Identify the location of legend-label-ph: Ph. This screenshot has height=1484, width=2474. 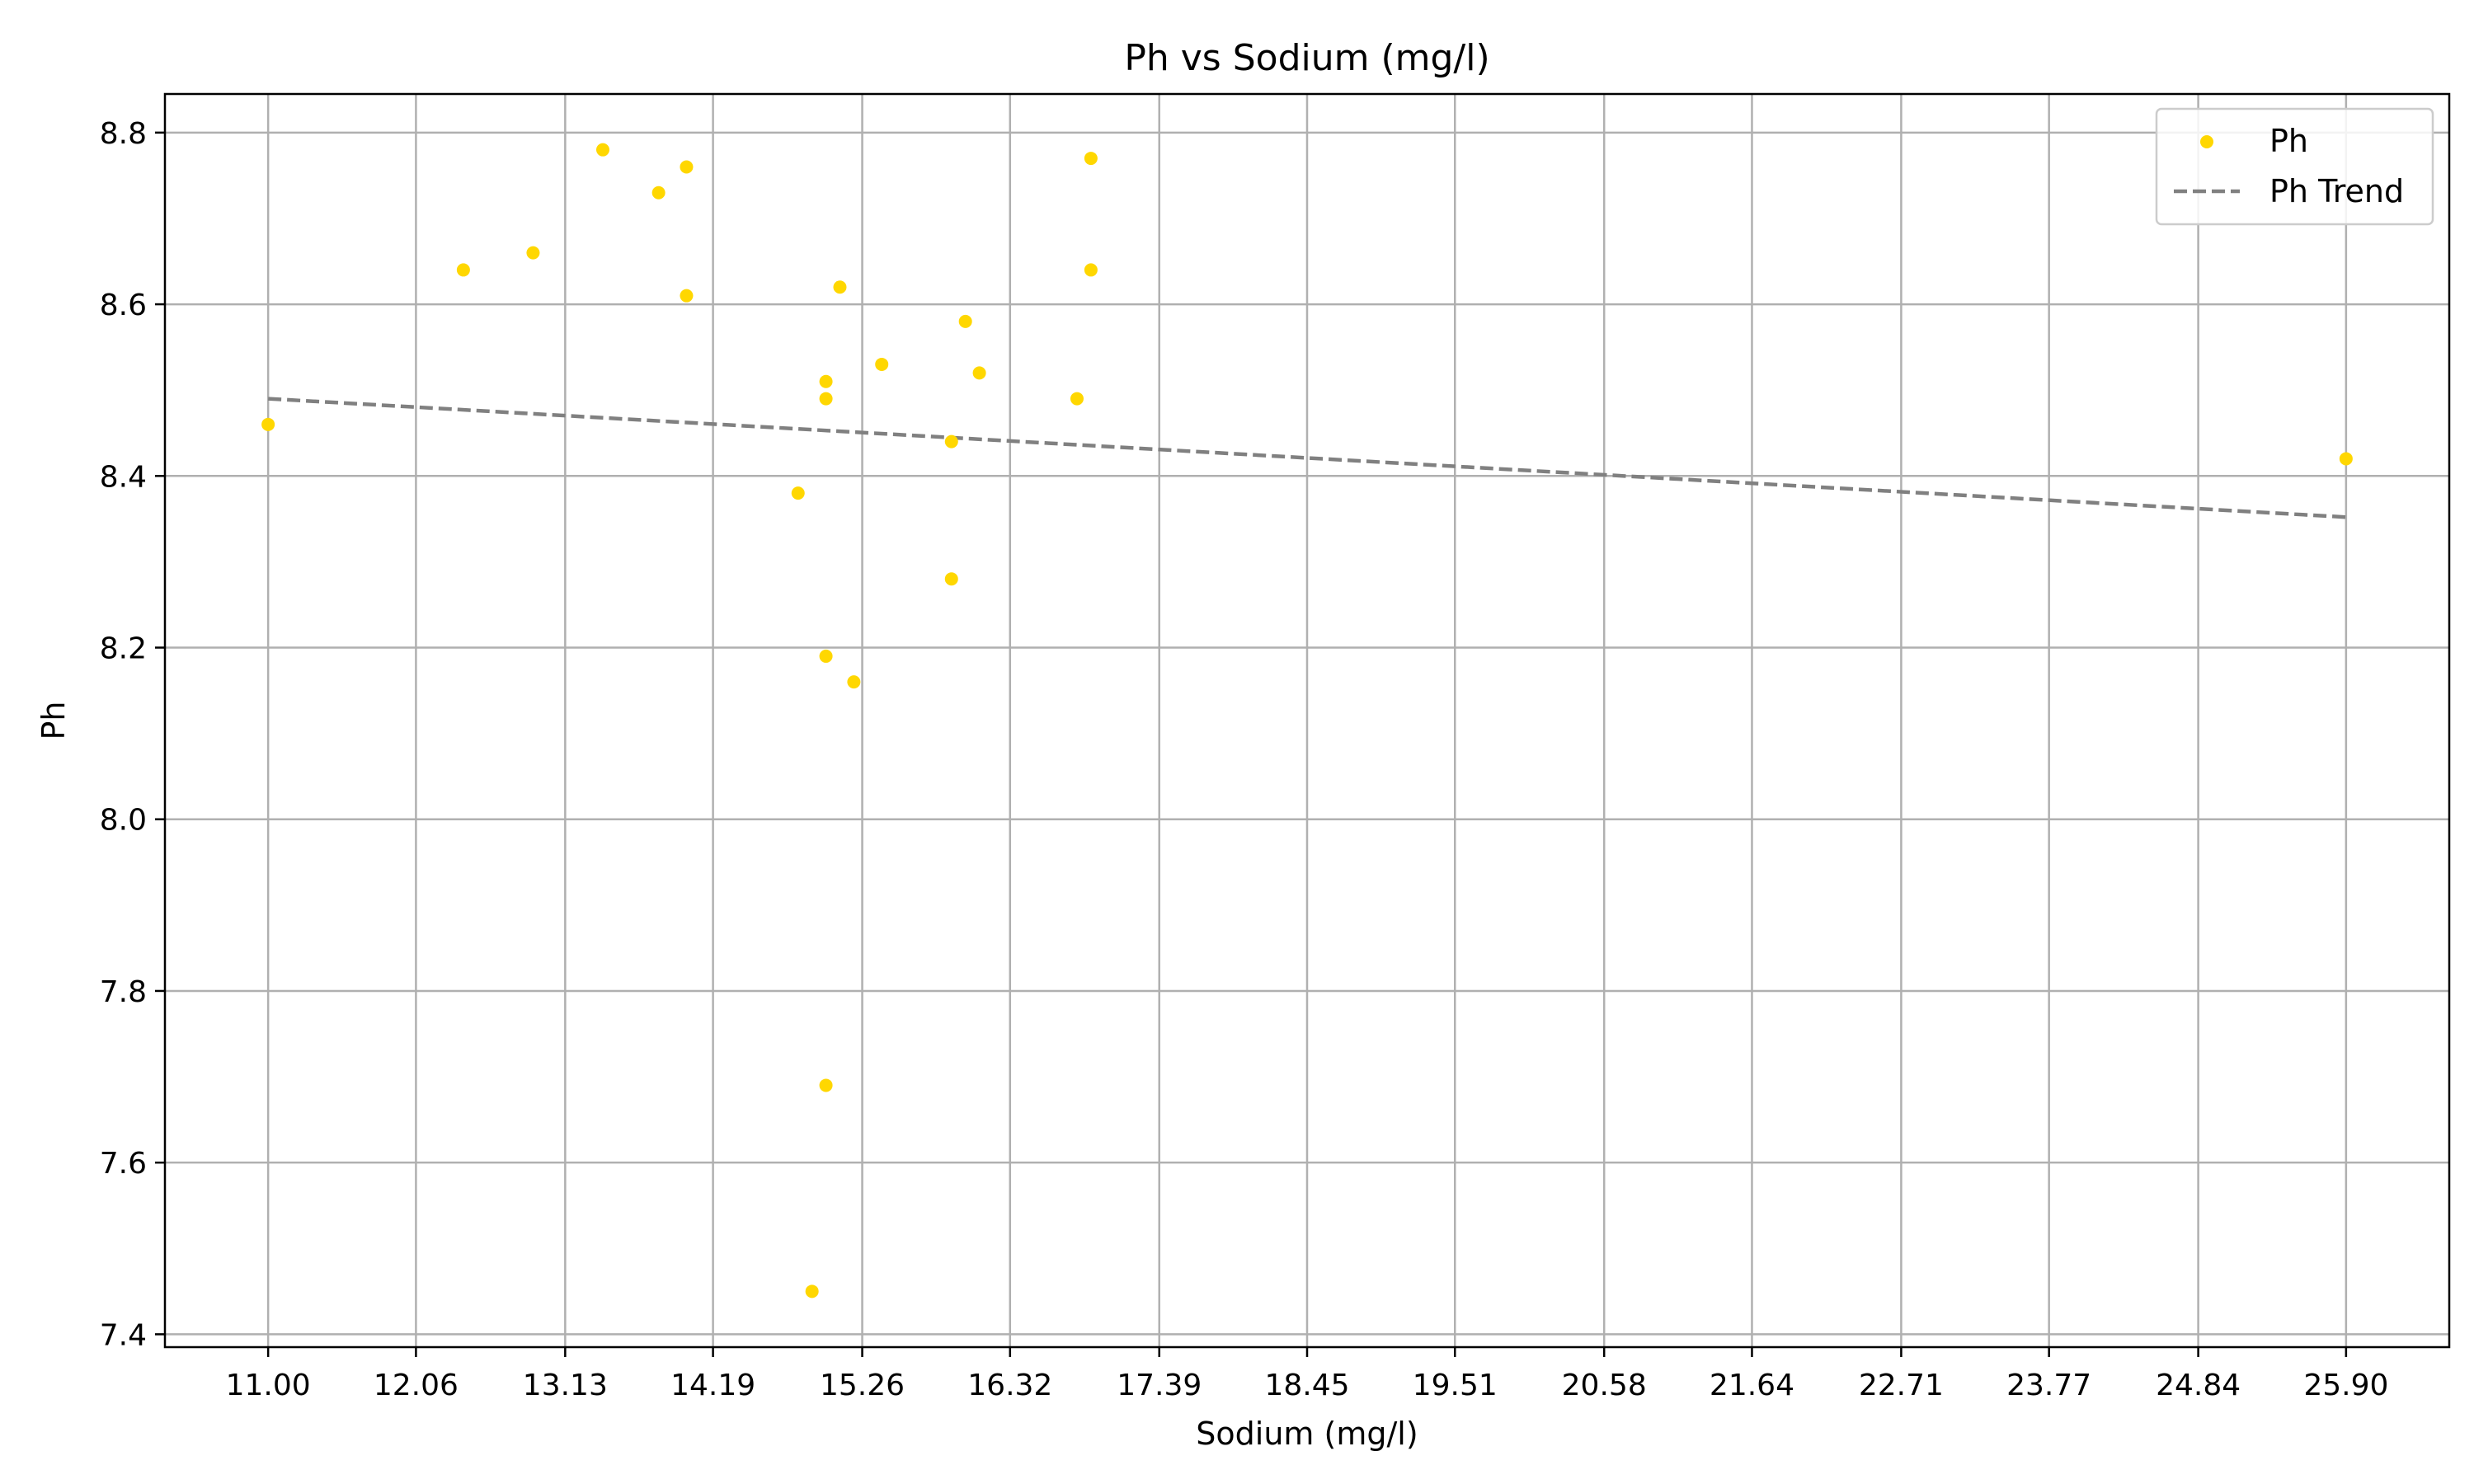
(2288, 141).